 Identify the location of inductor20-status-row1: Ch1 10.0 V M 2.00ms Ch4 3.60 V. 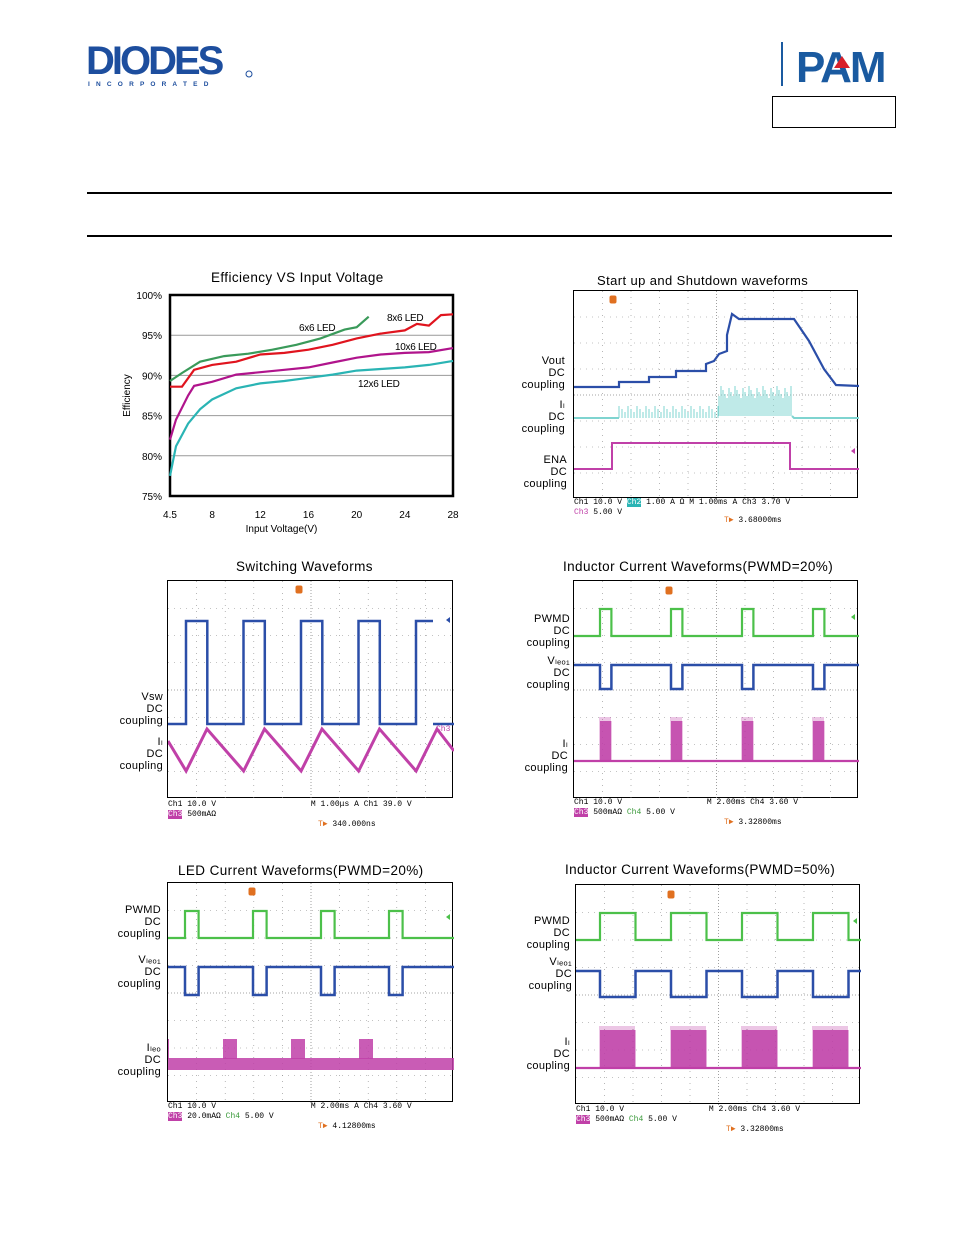
(686, 802).